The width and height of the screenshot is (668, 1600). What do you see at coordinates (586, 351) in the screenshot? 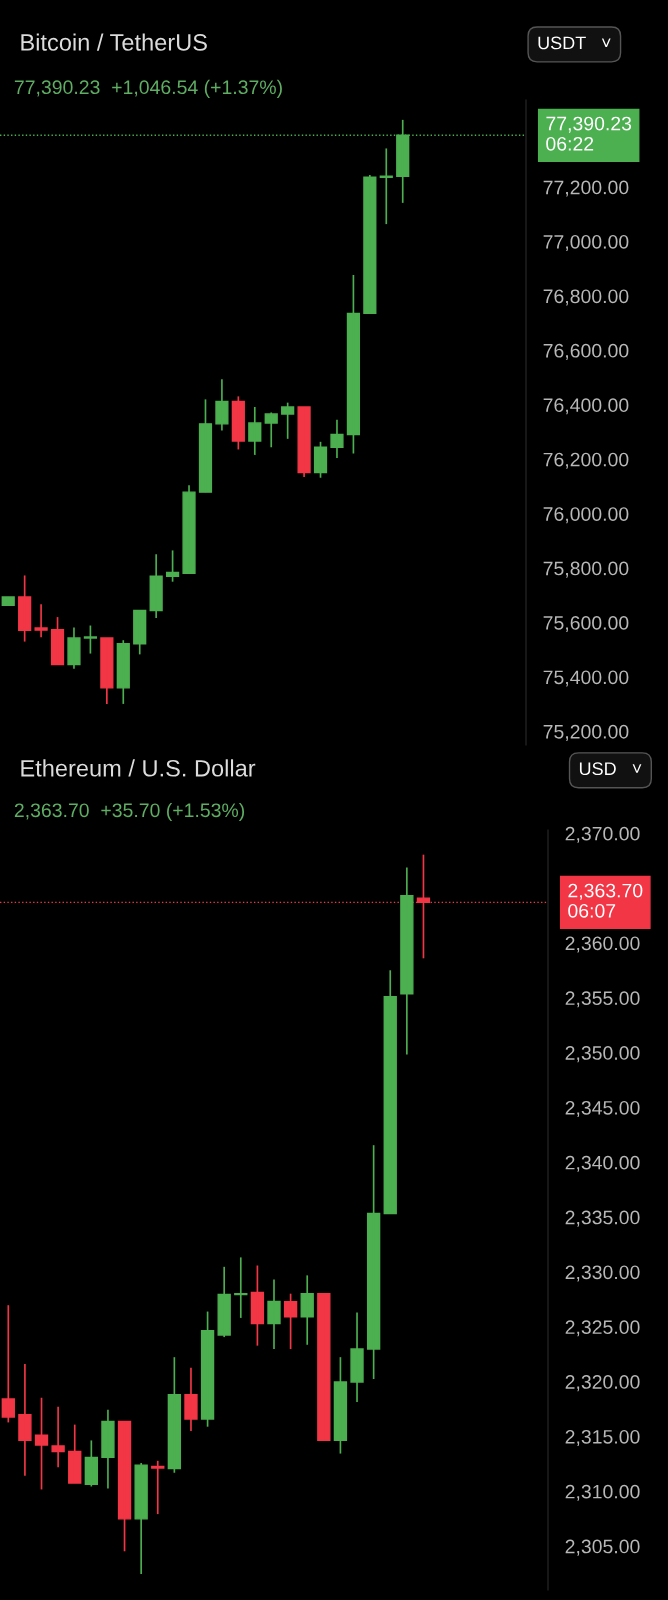
I see `y-tick-label: 76,600.00` at bounding box center [586, 351].